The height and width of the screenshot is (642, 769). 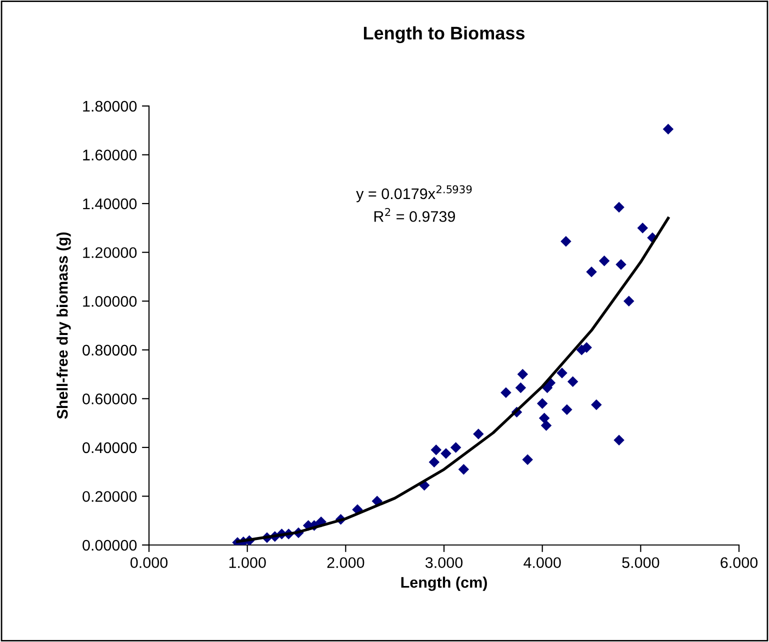 I want to click on y-tick-label: 1.80000, so click(x=110, y=106).